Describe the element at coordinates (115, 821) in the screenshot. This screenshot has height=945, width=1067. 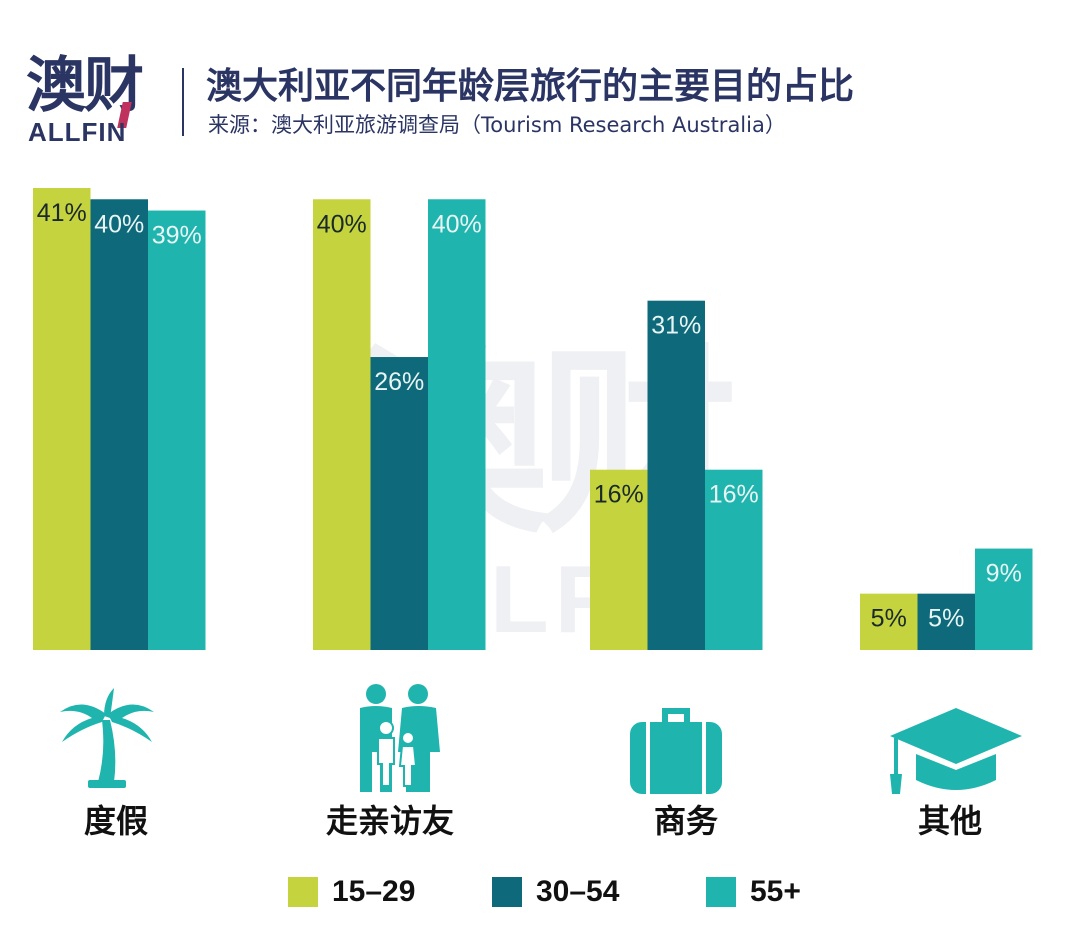
I see `category-label-vacation: 度假` at that location.